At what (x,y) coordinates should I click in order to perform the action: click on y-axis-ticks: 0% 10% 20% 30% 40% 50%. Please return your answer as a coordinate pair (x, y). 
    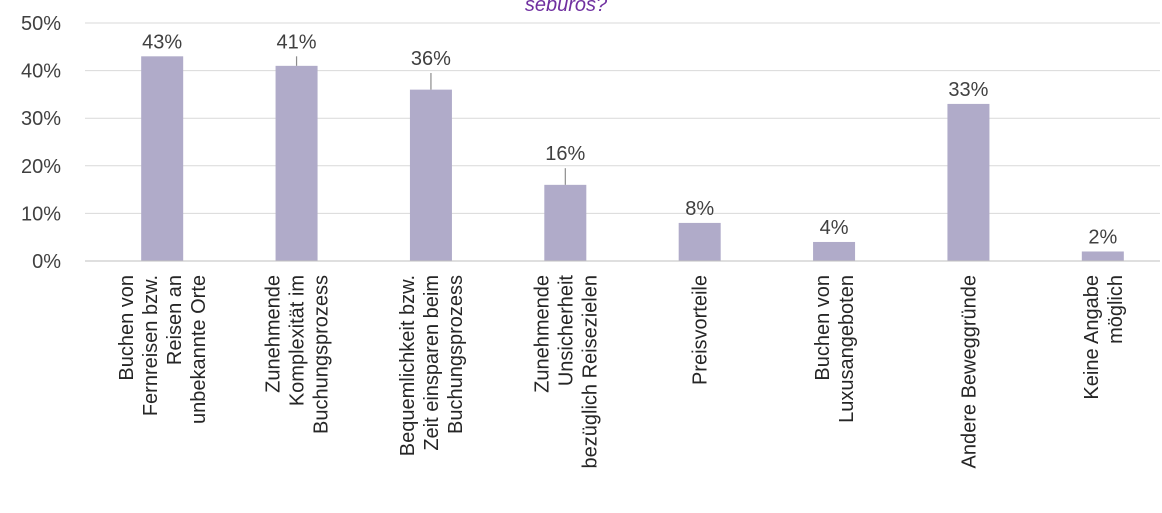
    Looking at the image, I should click on (41, 143).